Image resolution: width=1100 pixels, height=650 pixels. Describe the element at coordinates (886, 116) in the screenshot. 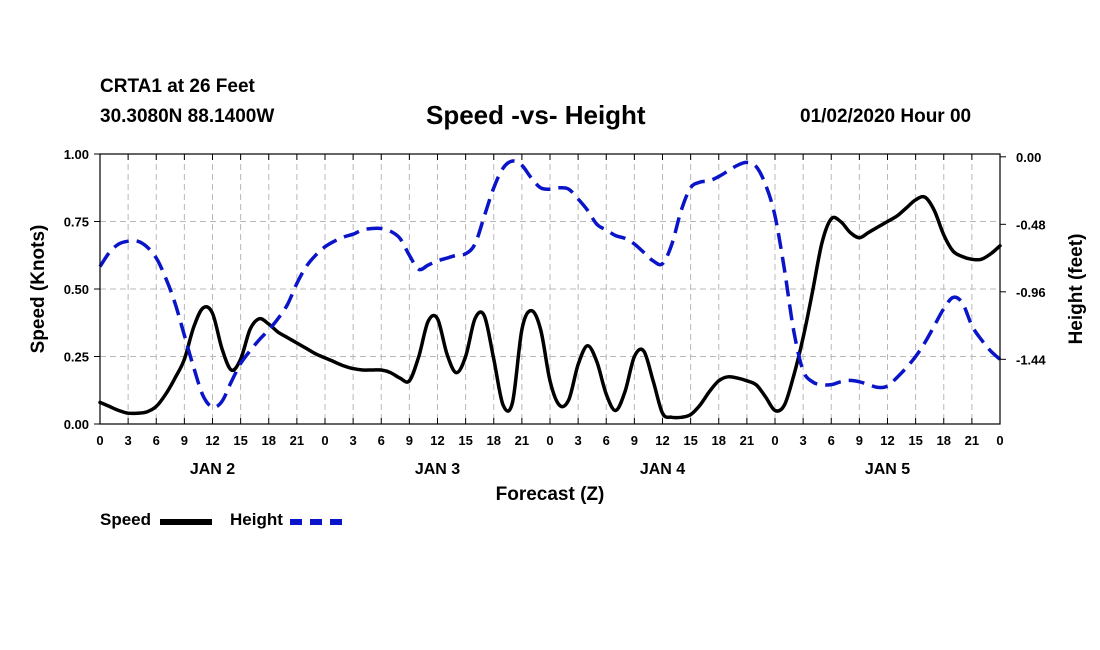

I see `forecast-date-label: 01/02/2020 Hour 00` at that location.